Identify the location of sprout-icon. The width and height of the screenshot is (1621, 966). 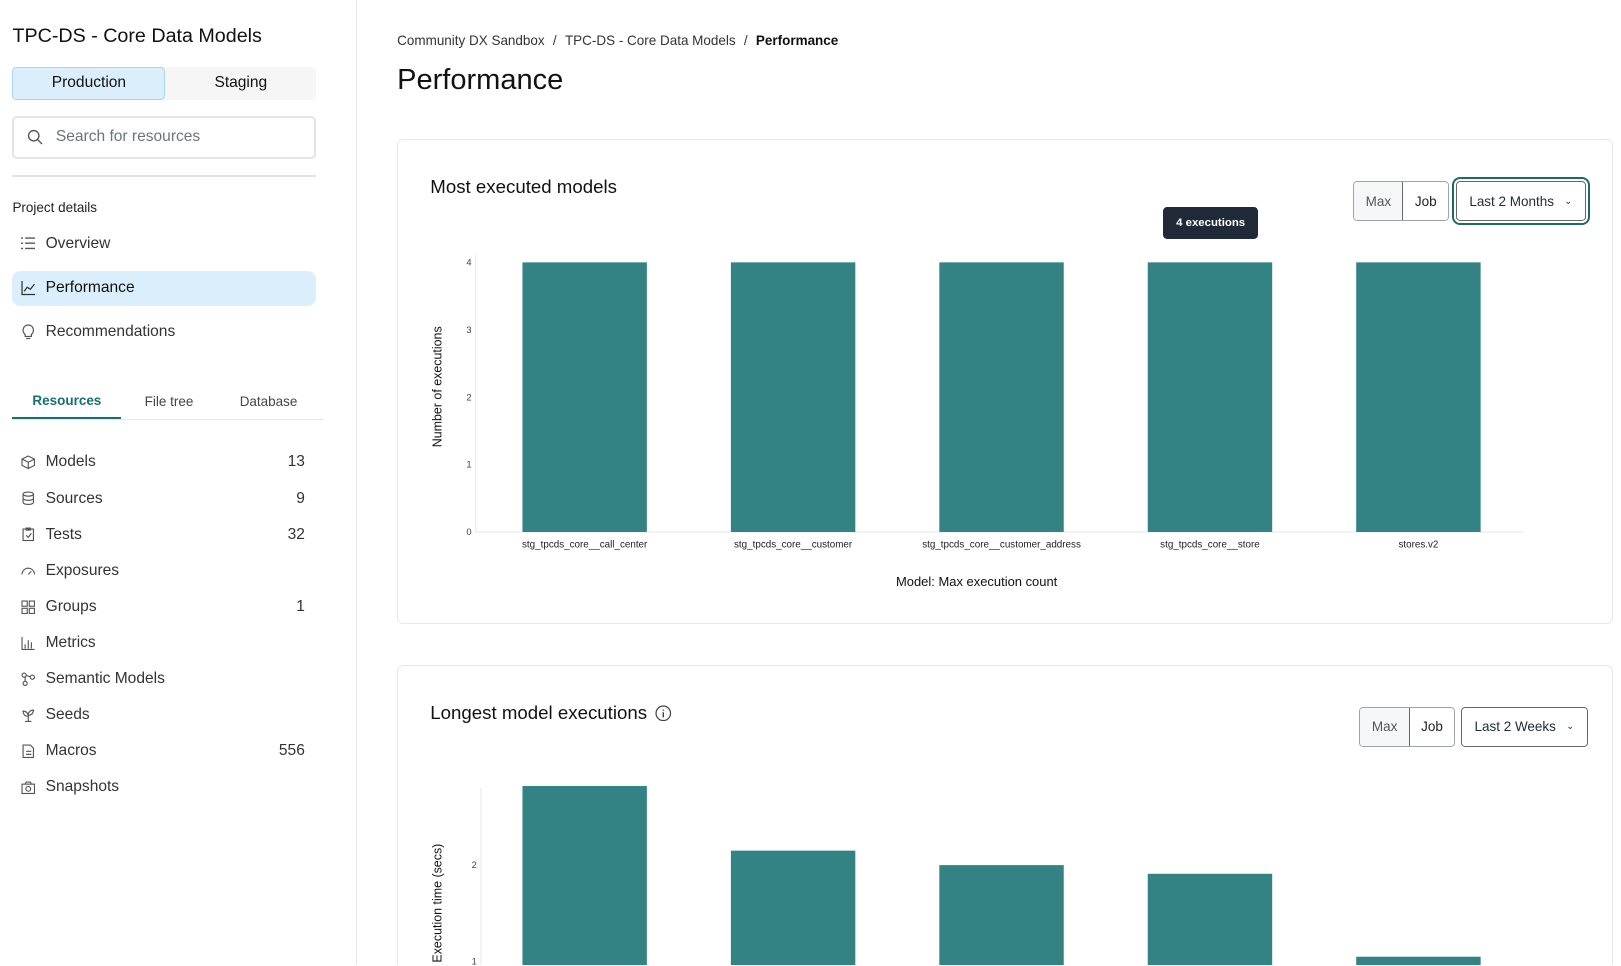
(28, 715).